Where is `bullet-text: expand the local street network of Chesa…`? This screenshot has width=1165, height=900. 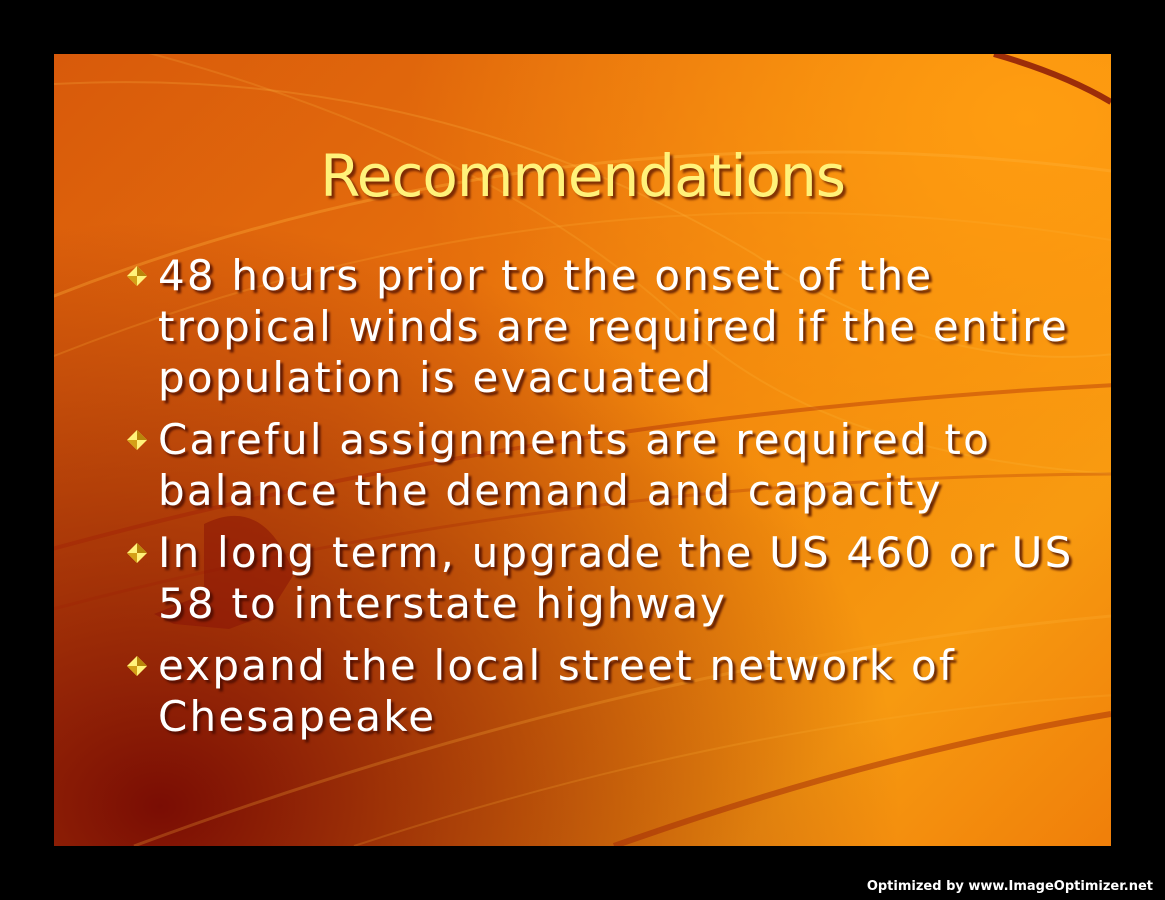 bullet-text: expand the local street network of Chesa… is located at coordinates (557, 691).